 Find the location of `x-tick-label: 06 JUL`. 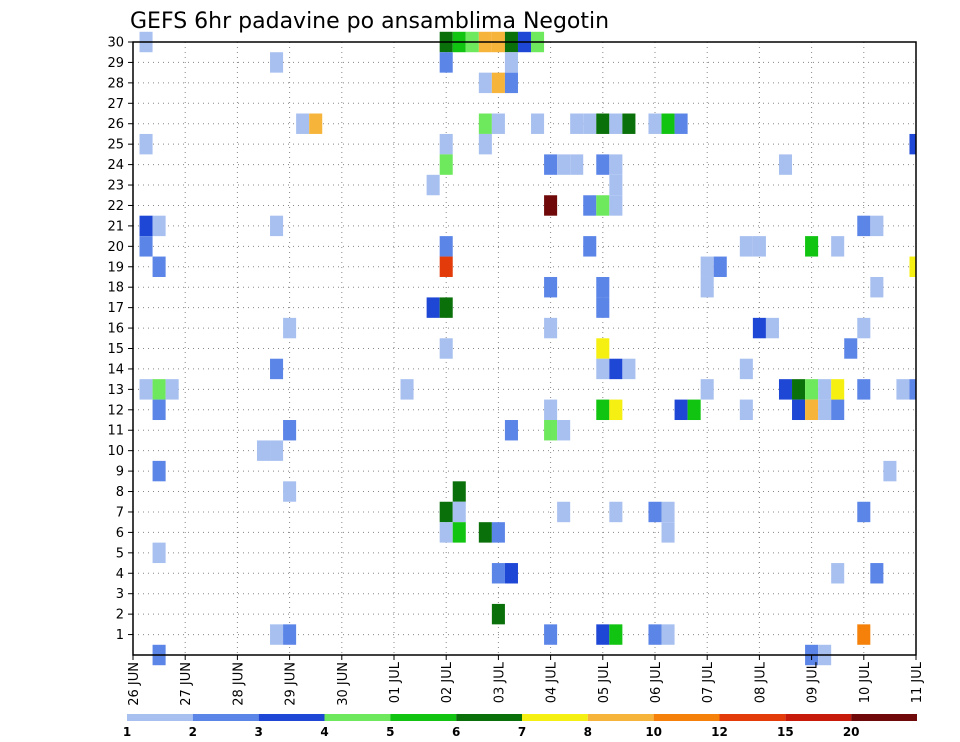

x-tick-label: 06 JUL is located at coordinates (656, 682).